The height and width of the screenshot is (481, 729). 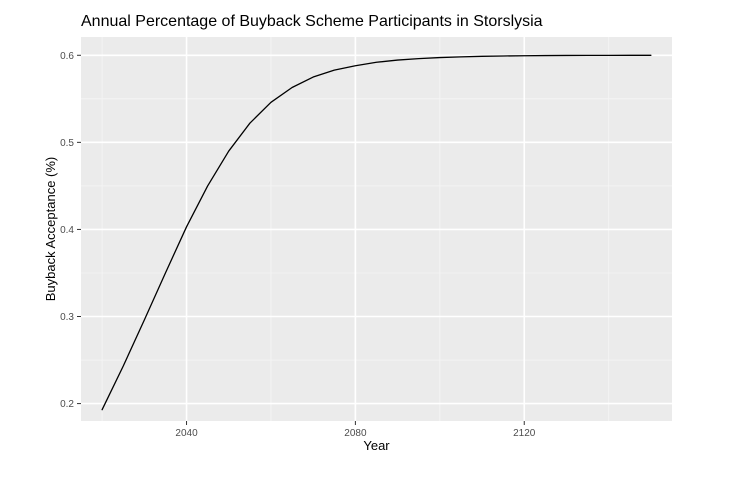 What do you see at coordinates (67, 317) in the screenshot?
I see `y-tick-label: 0.3` at bounding box center [67, 317].